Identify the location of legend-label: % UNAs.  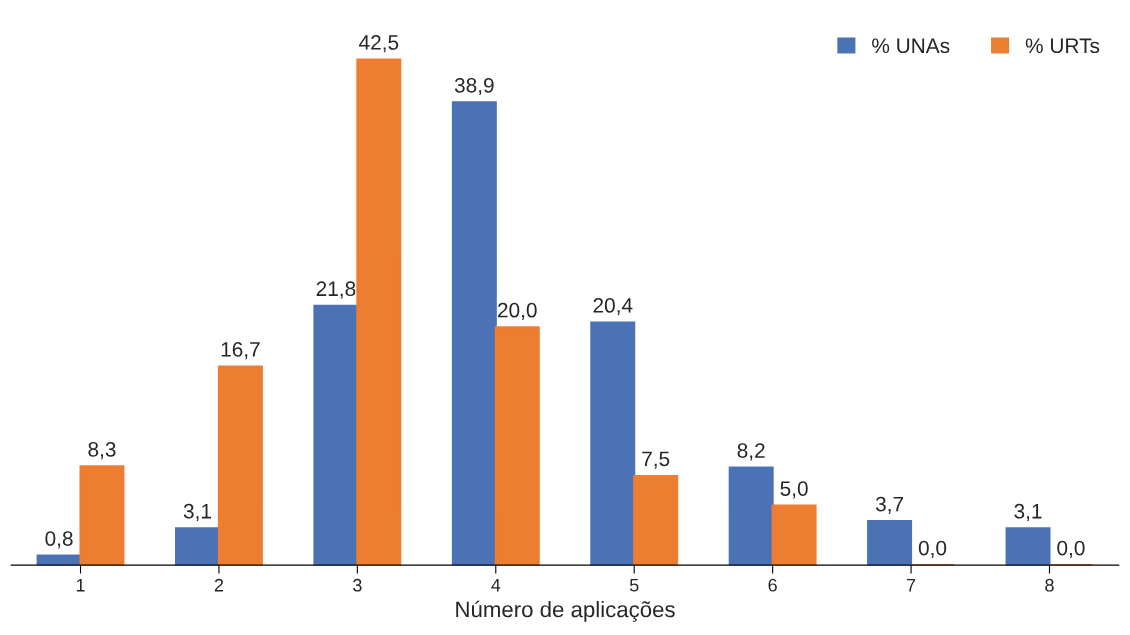
(911, 46).